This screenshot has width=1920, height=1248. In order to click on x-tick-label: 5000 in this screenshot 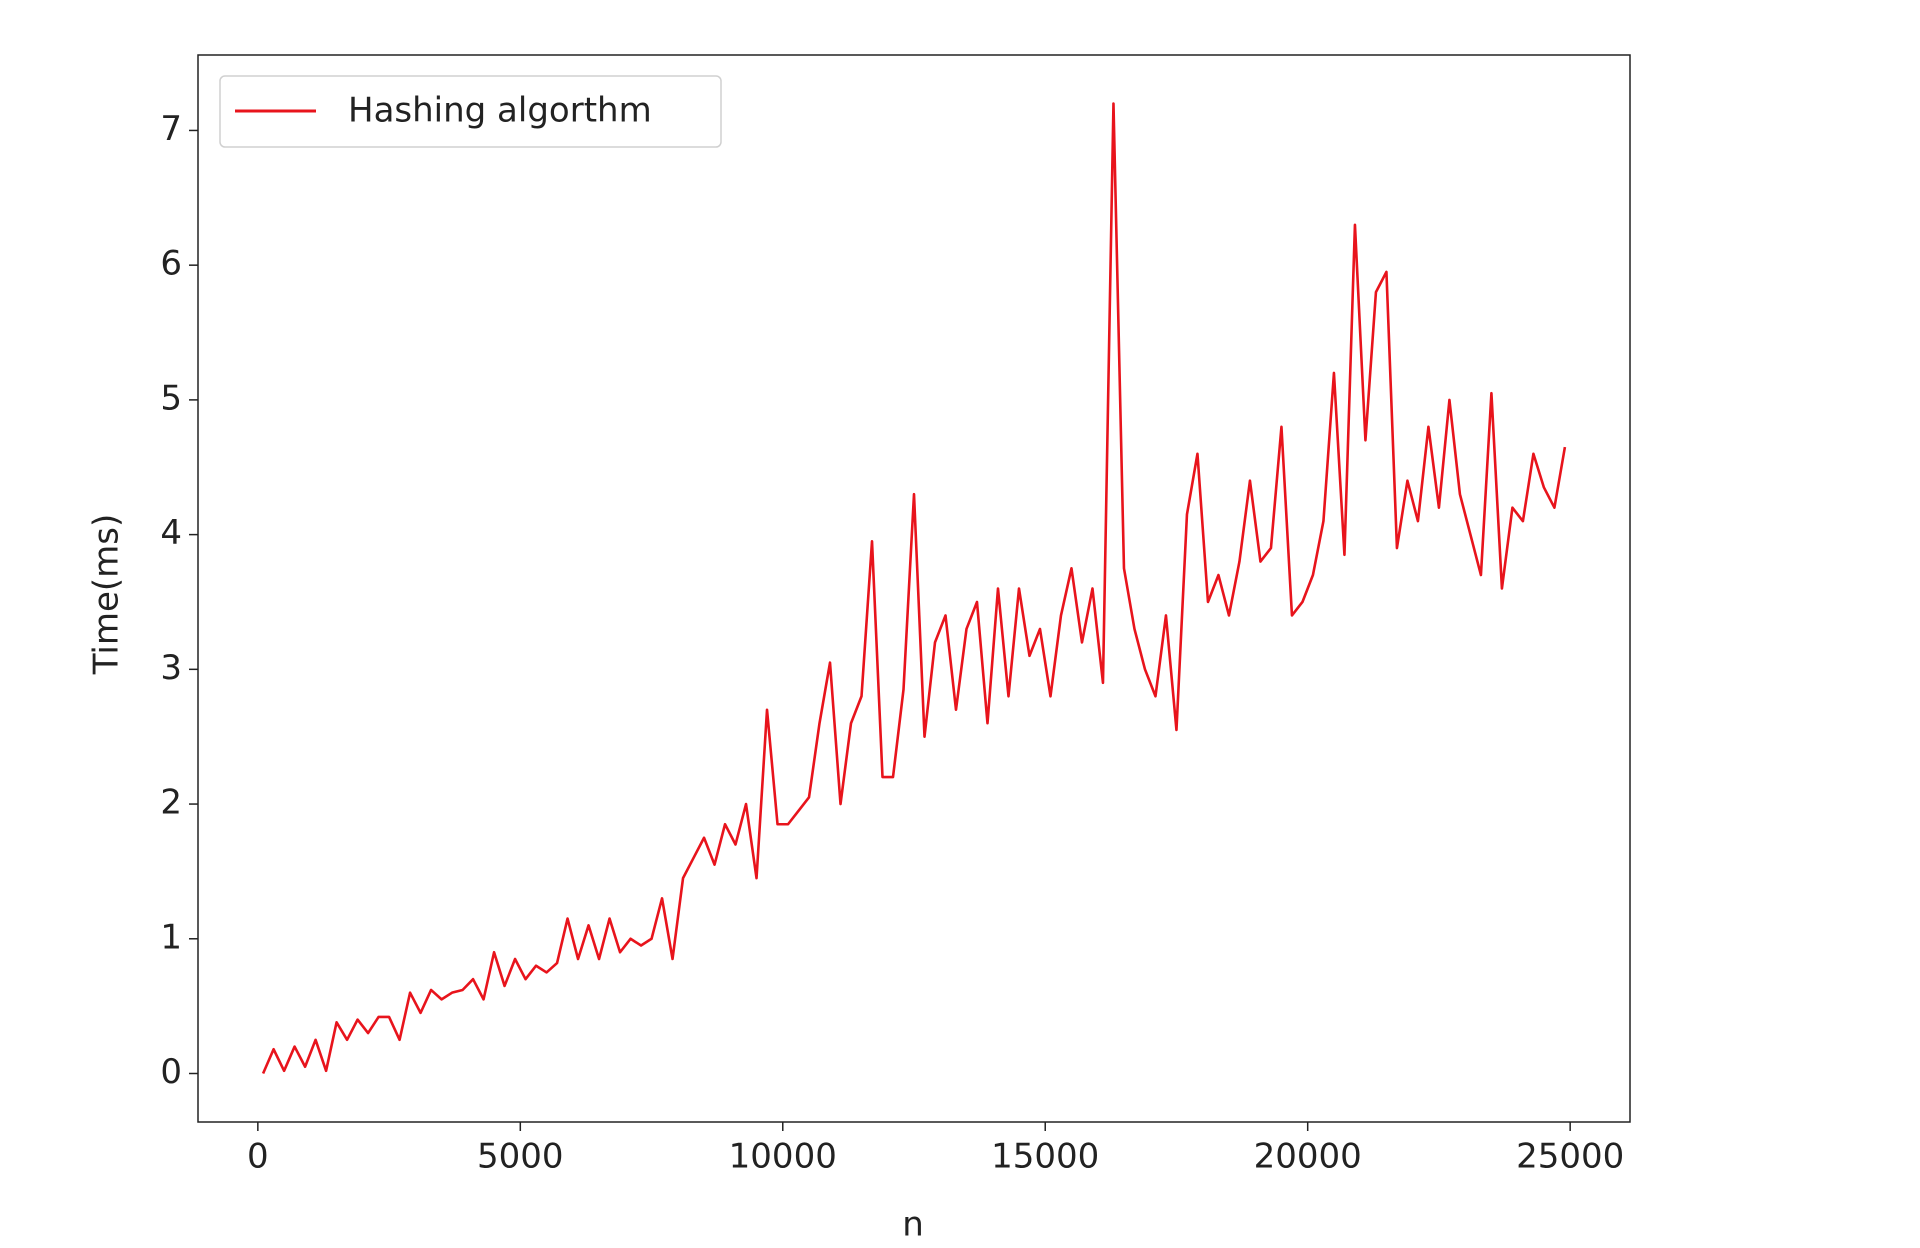, I will do `click(520, 1157)`.